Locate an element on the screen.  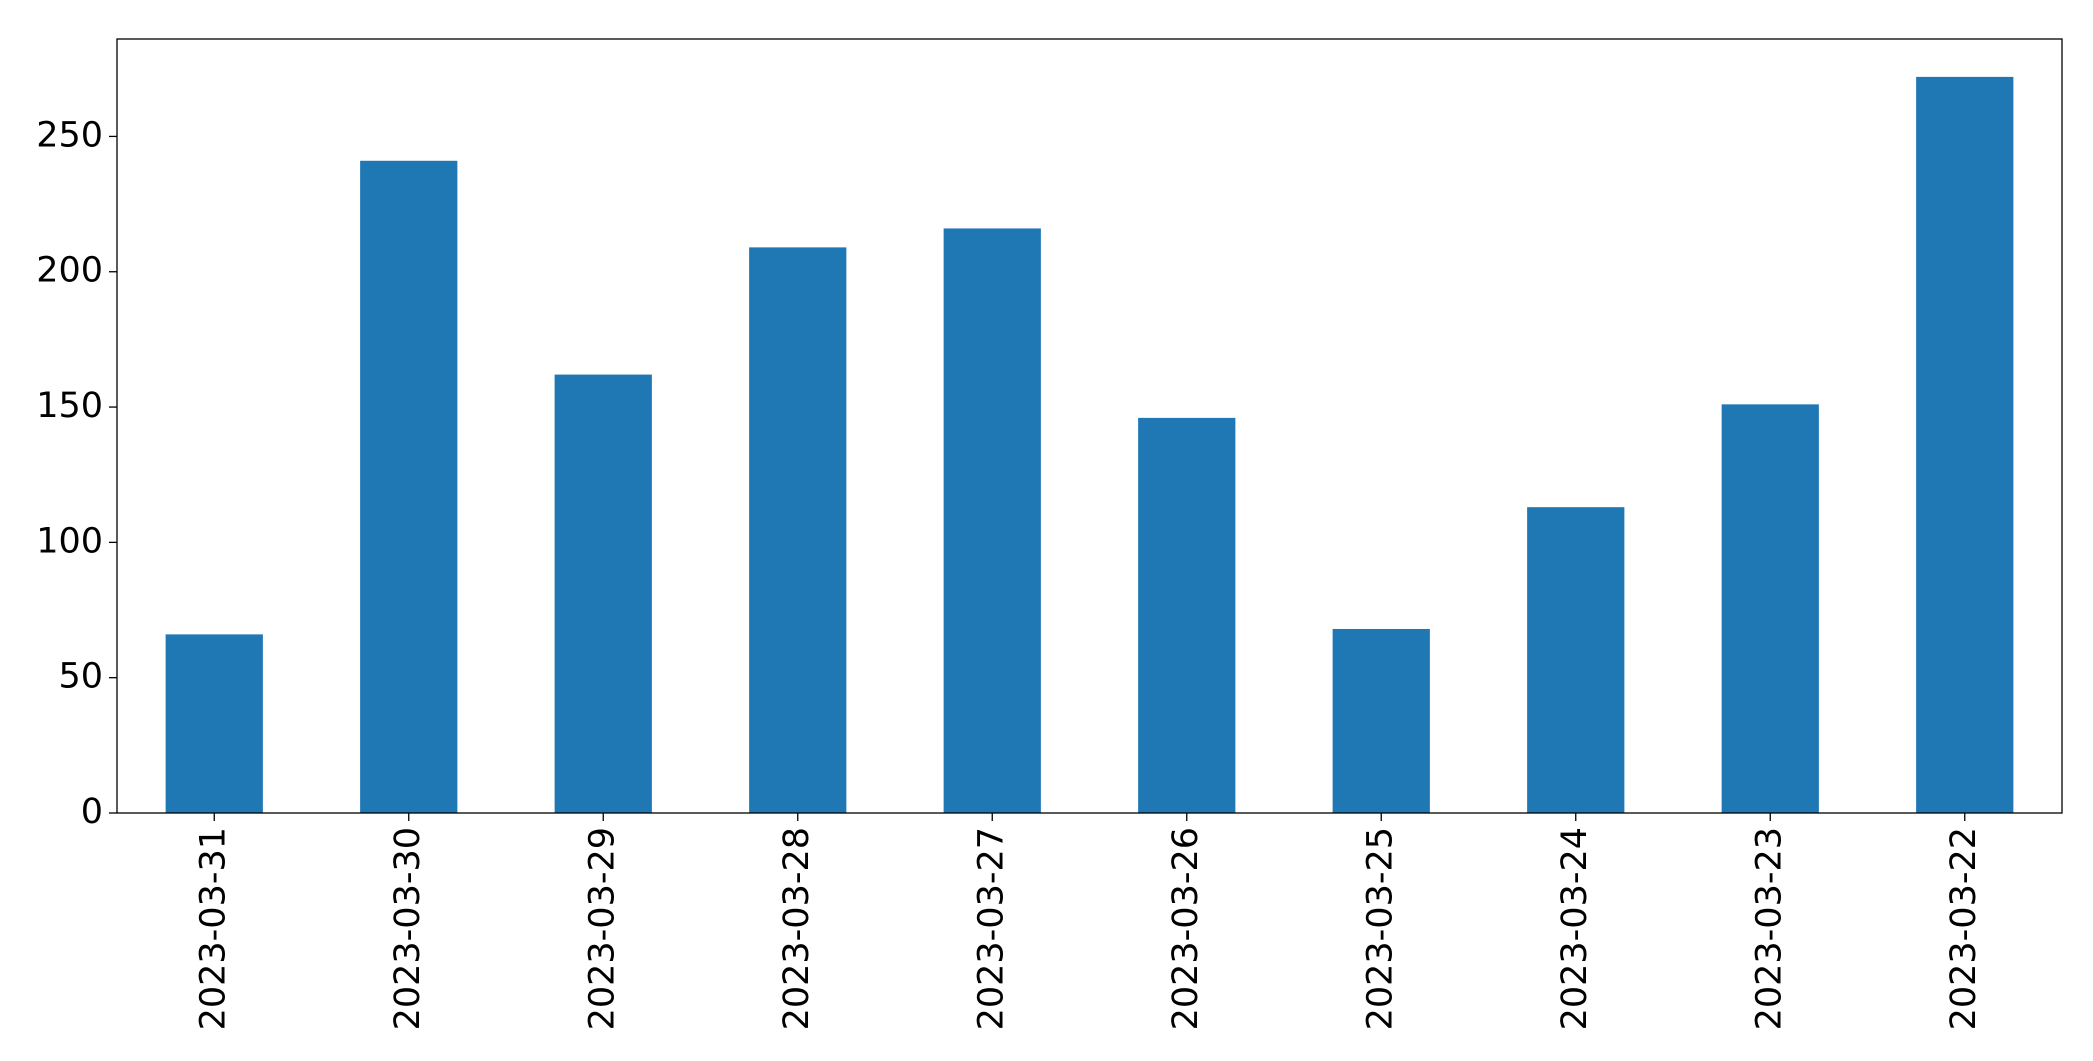
x-tick-label: 2023-03-29 is located at coordinates (602, 928).